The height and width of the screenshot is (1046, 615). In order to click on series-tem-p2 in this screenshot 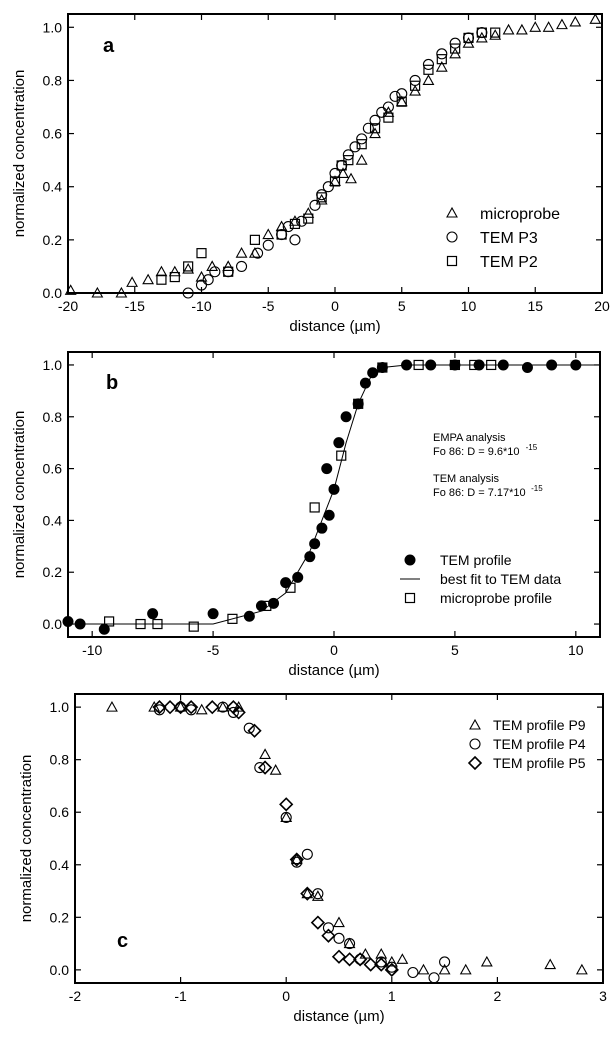, I will do `click(328, 156)`.